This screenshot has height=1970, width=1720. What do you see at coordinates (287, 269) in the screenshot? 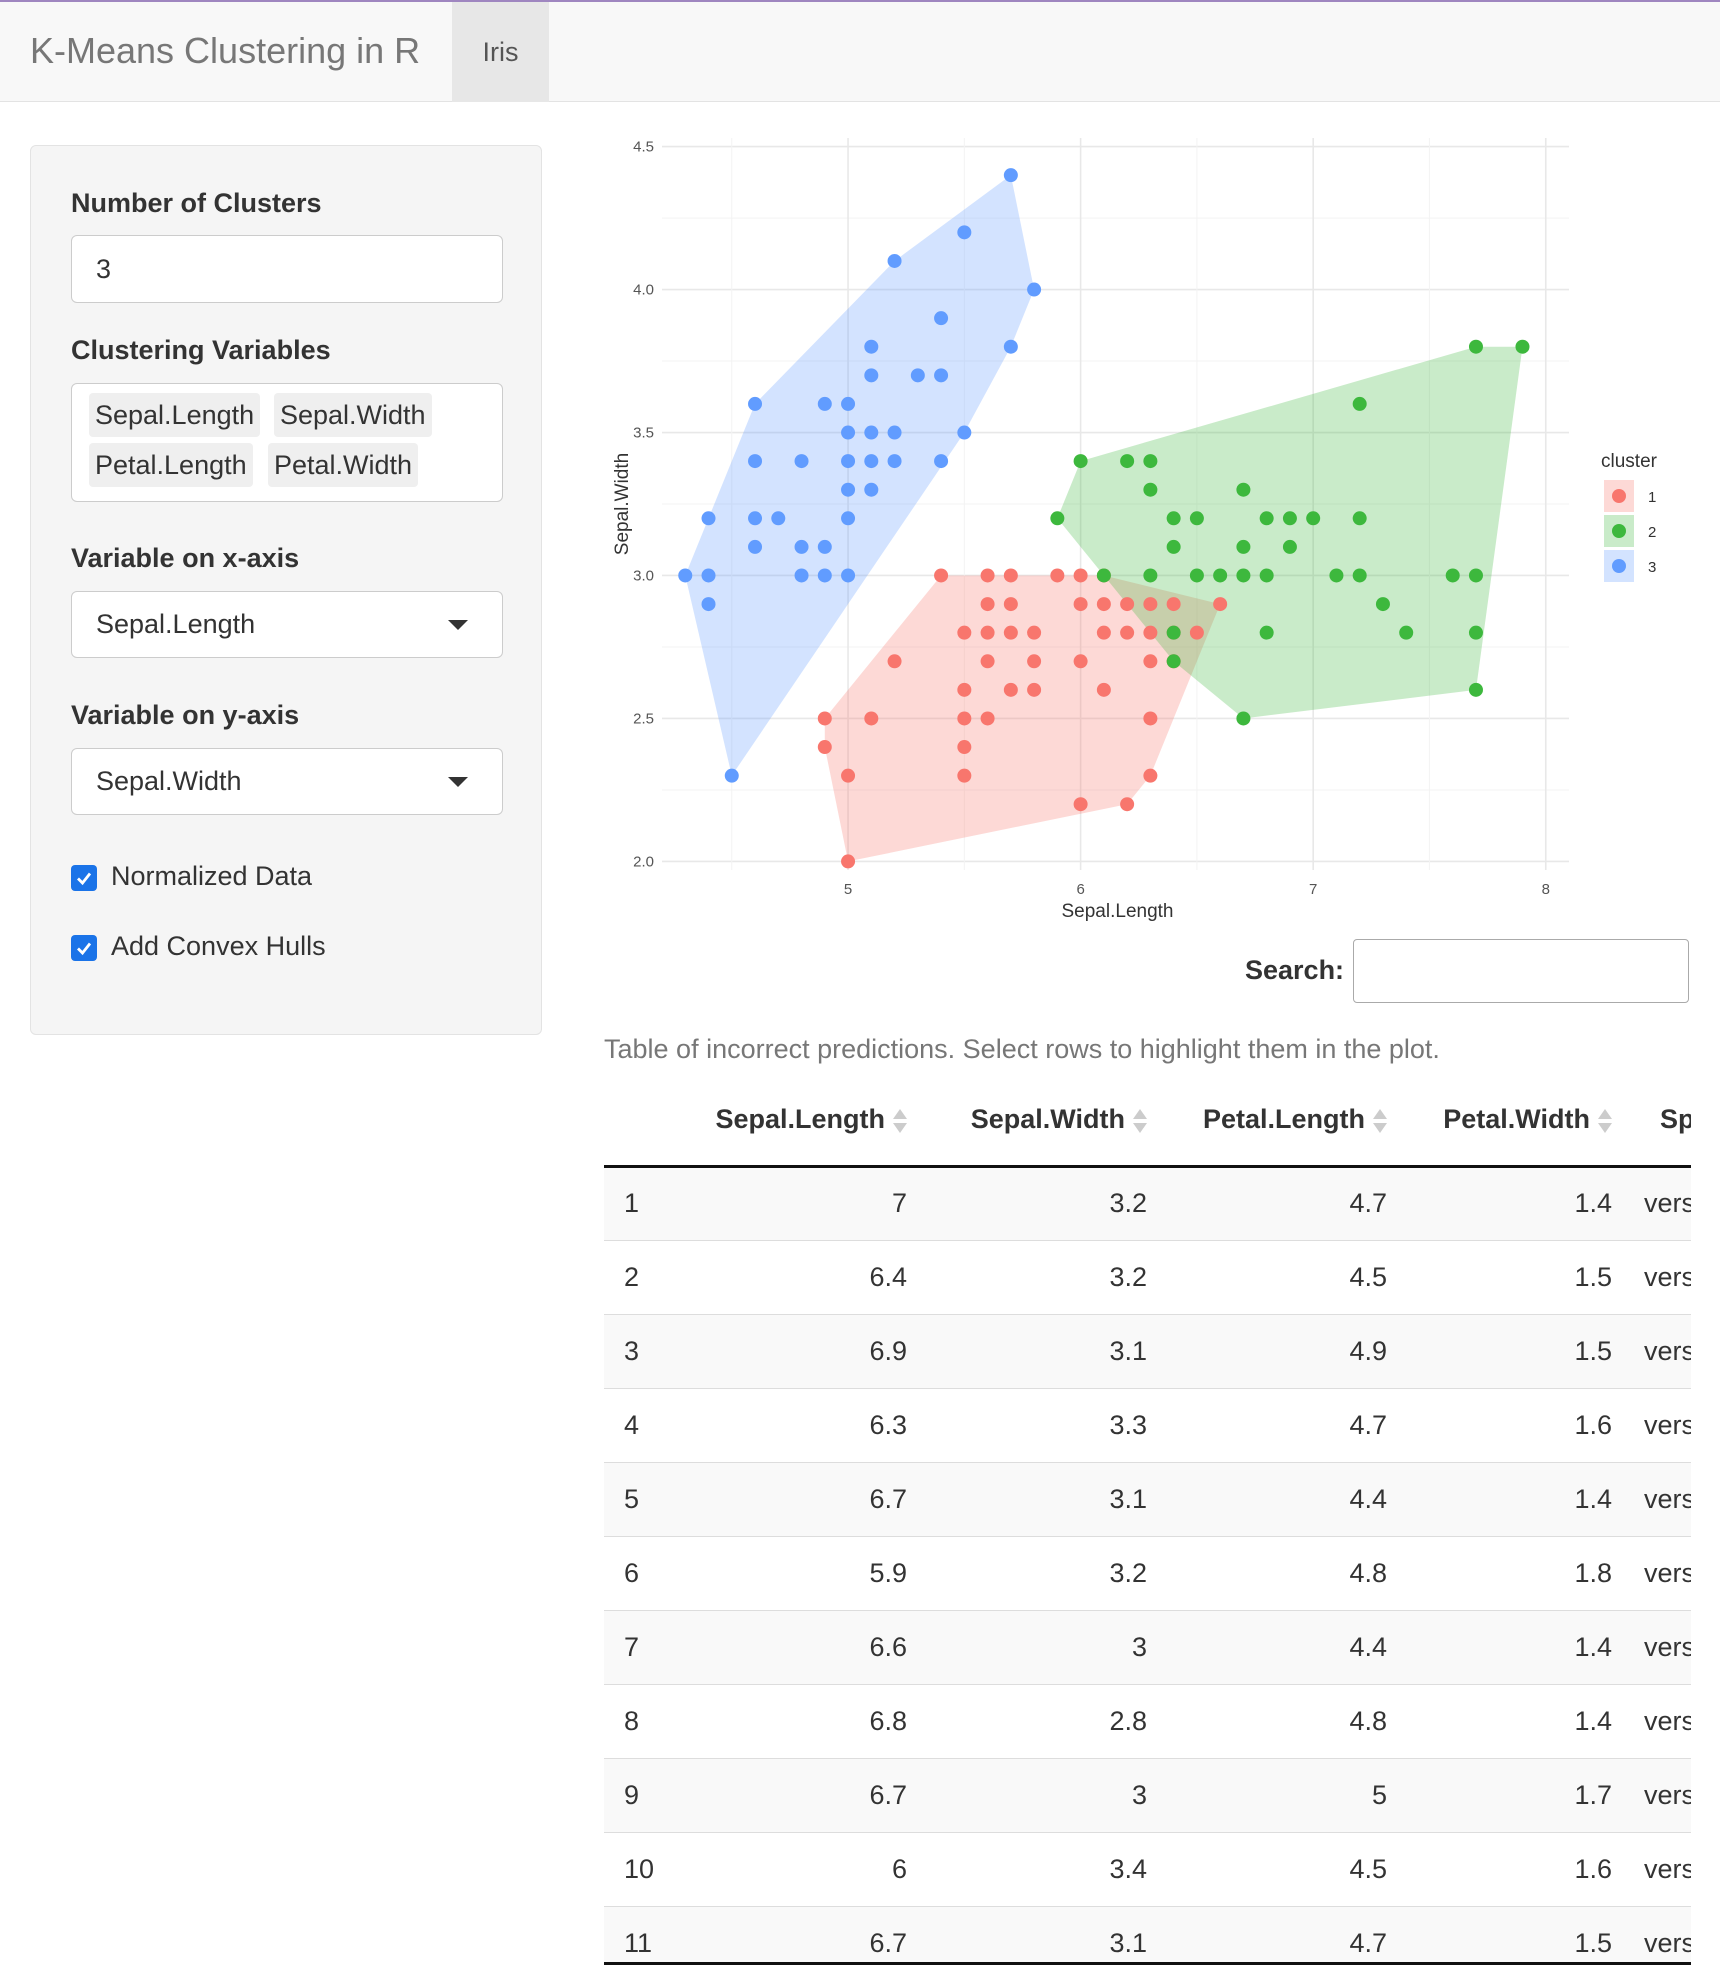
I see `num-clusters-input: 3` at bounding box center [287, 269].